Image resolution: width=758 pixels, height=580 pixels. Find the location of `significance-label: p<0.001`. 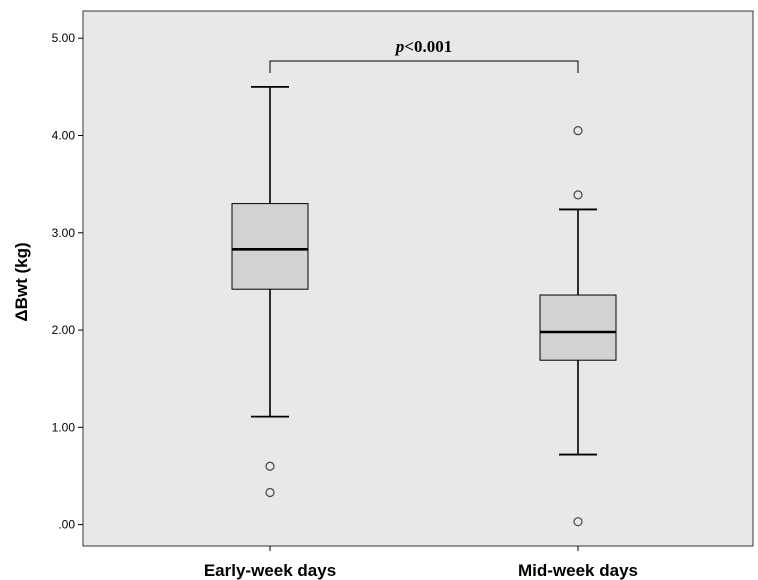

significance-label: p<0.001 is located at coordinates (423, 46).